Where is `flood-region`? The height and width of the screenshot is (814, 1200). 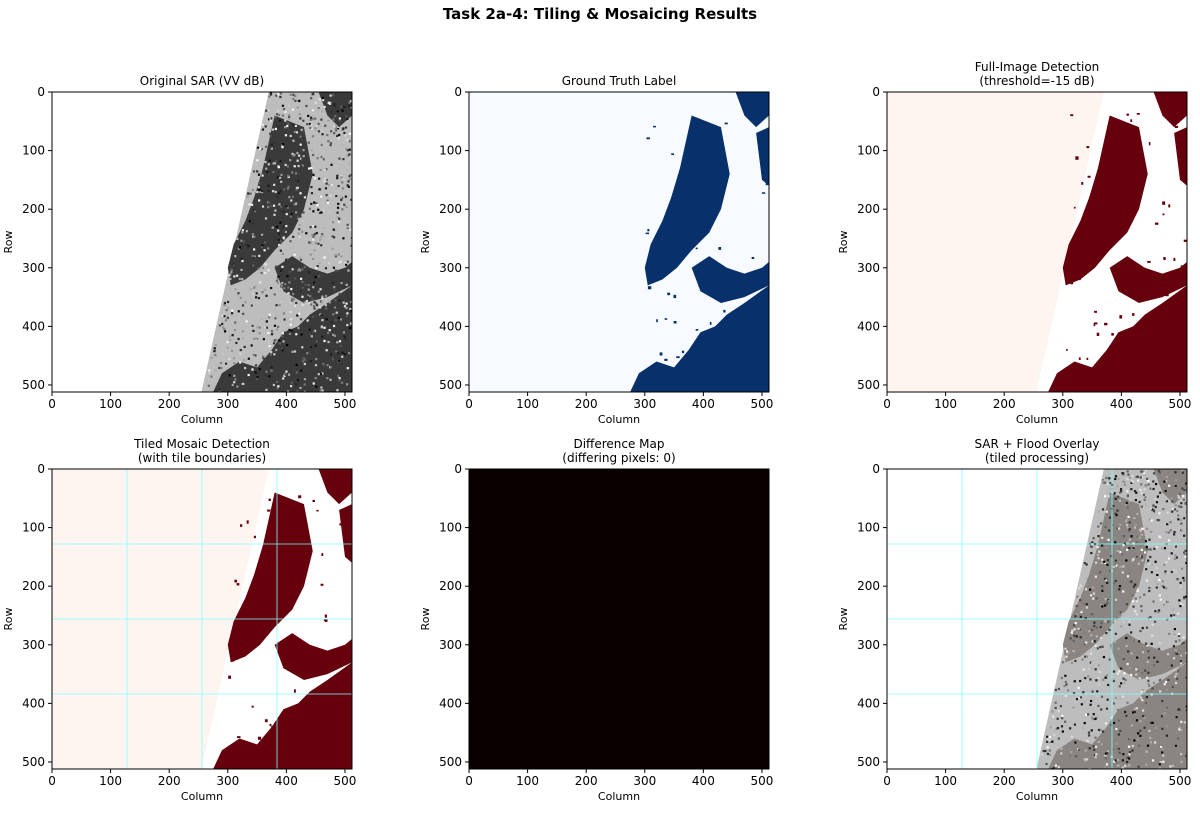
flood-region is located at coordinates (1148, 279).